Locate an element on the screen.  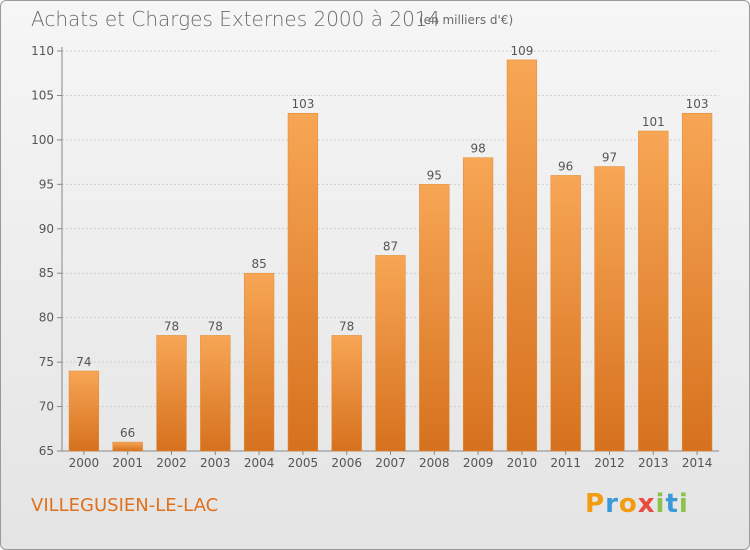
y-tick-label: 80 is located at coordinates (46, 318).